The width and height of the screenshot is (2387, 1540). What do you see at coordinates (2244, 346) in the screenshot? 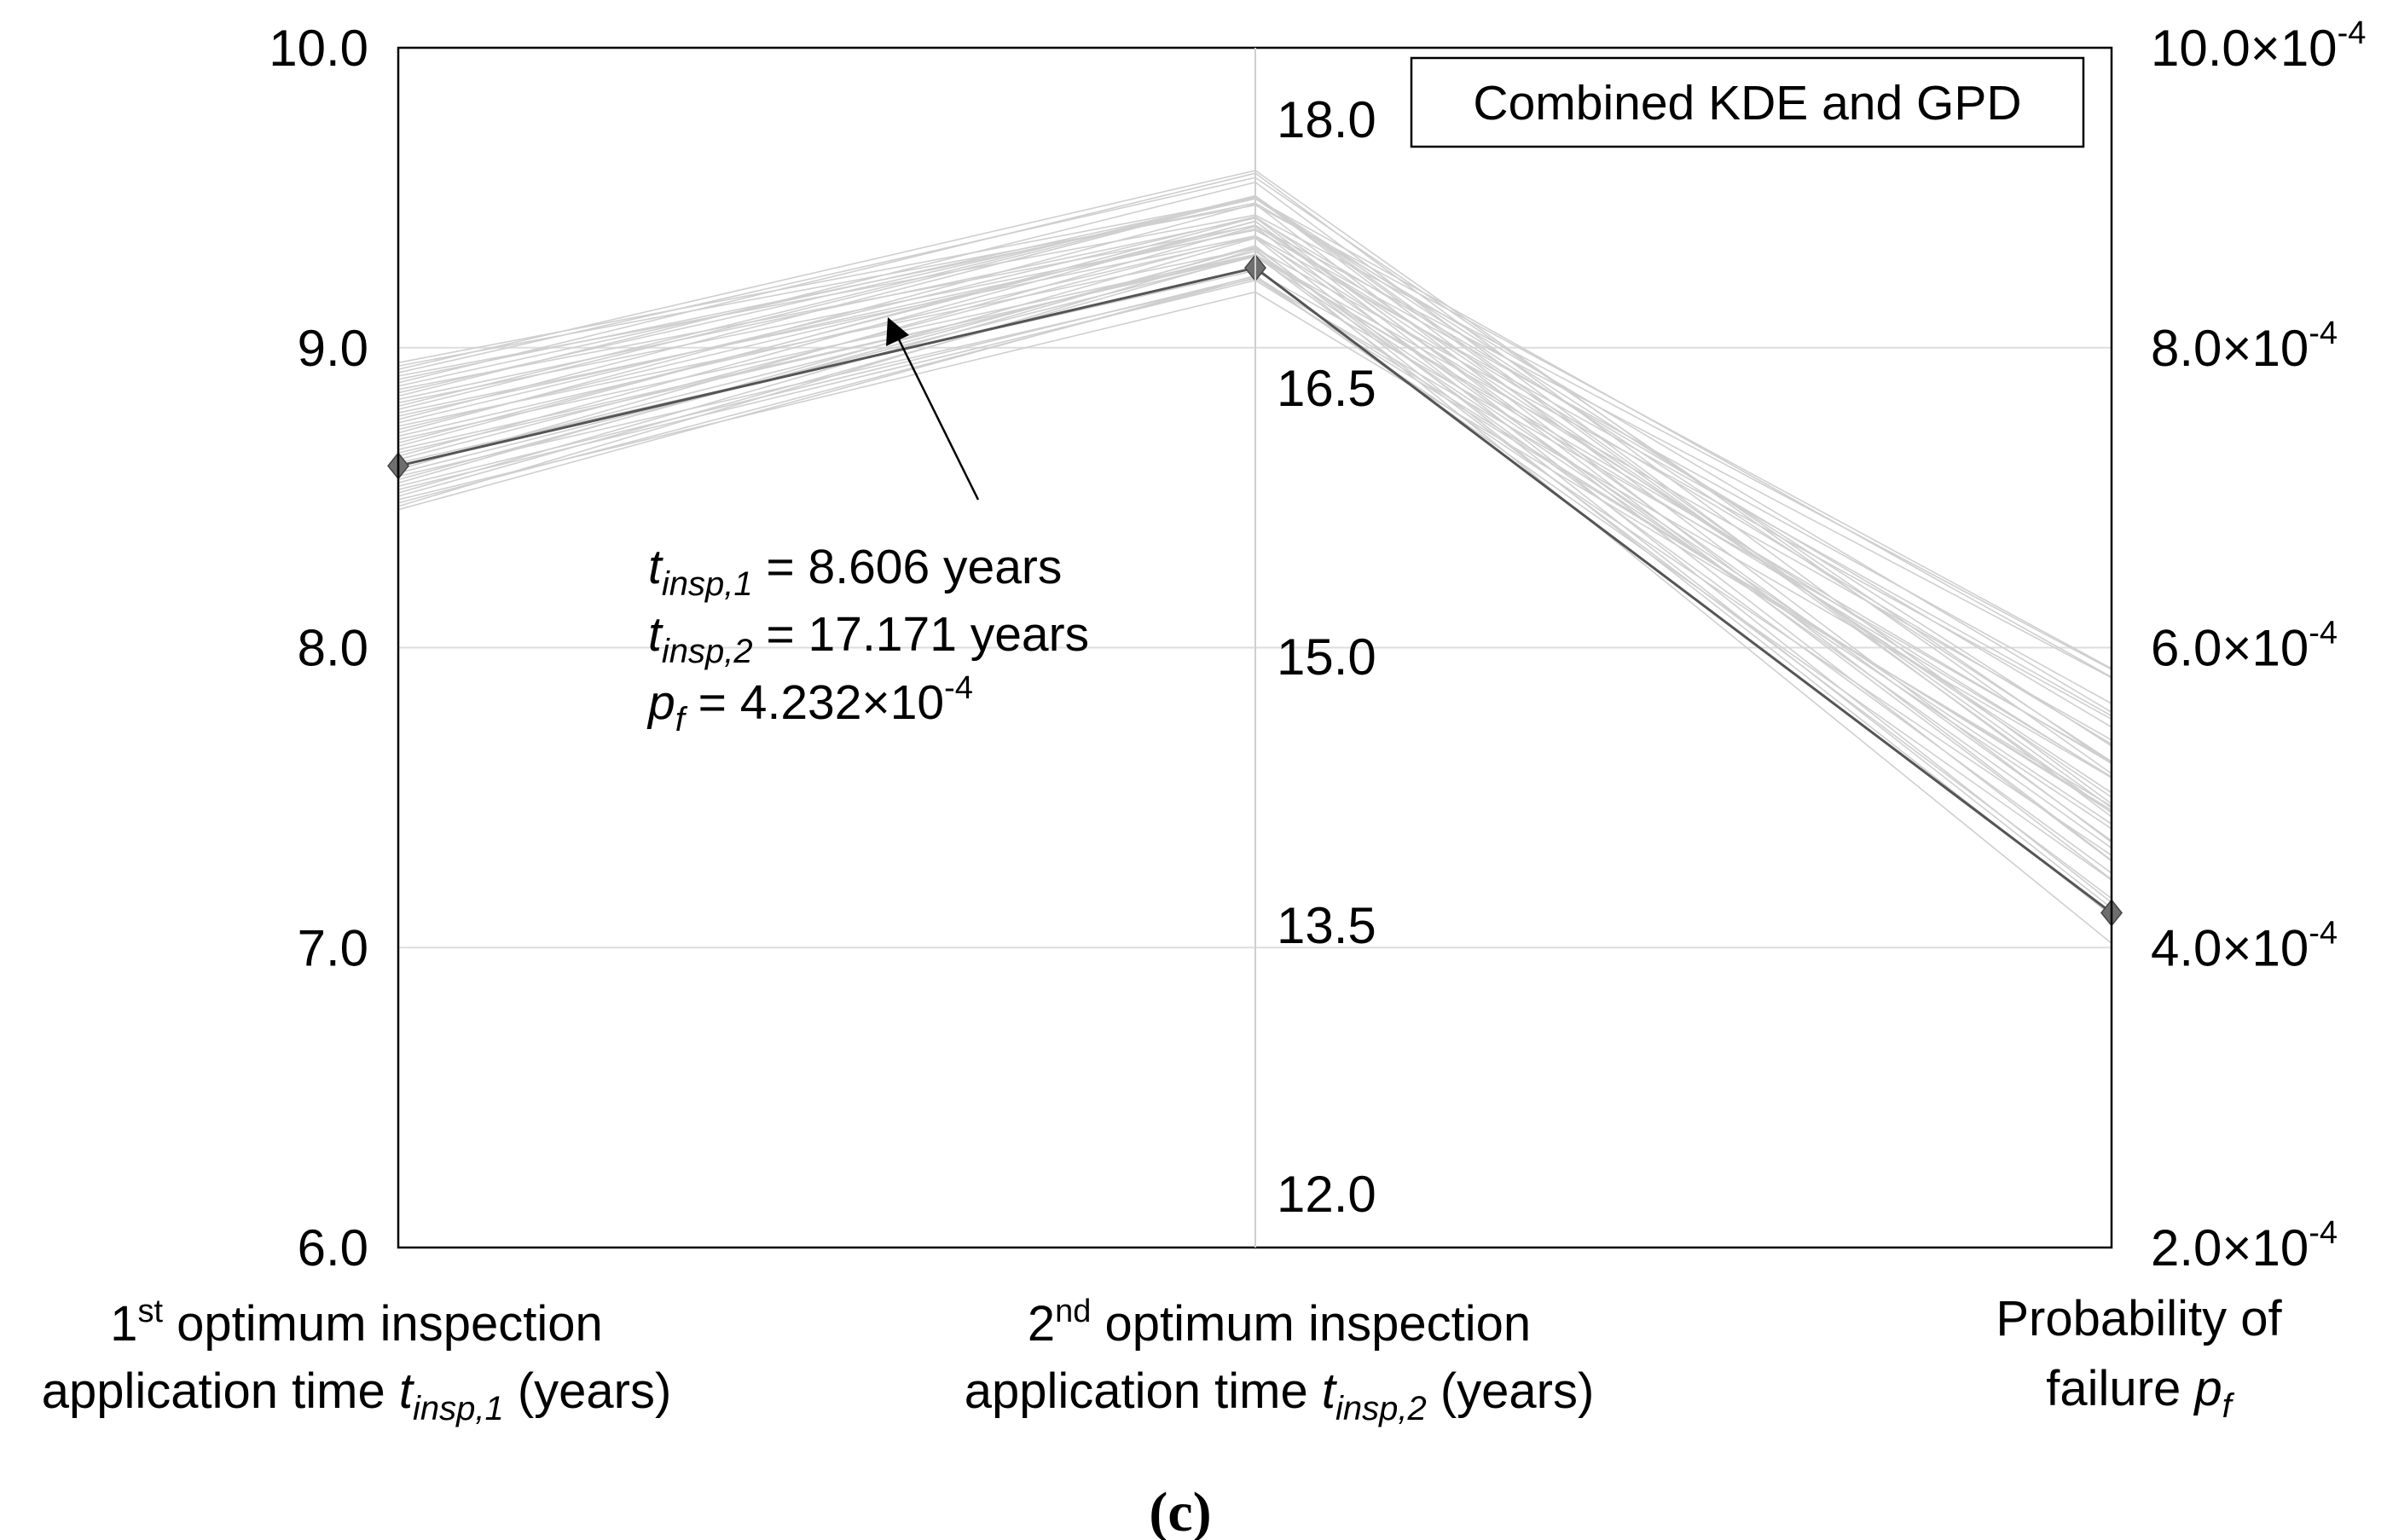
I see `right-tick-label: 8.0×10⁻⁴` at bounding box center [2244, 346].